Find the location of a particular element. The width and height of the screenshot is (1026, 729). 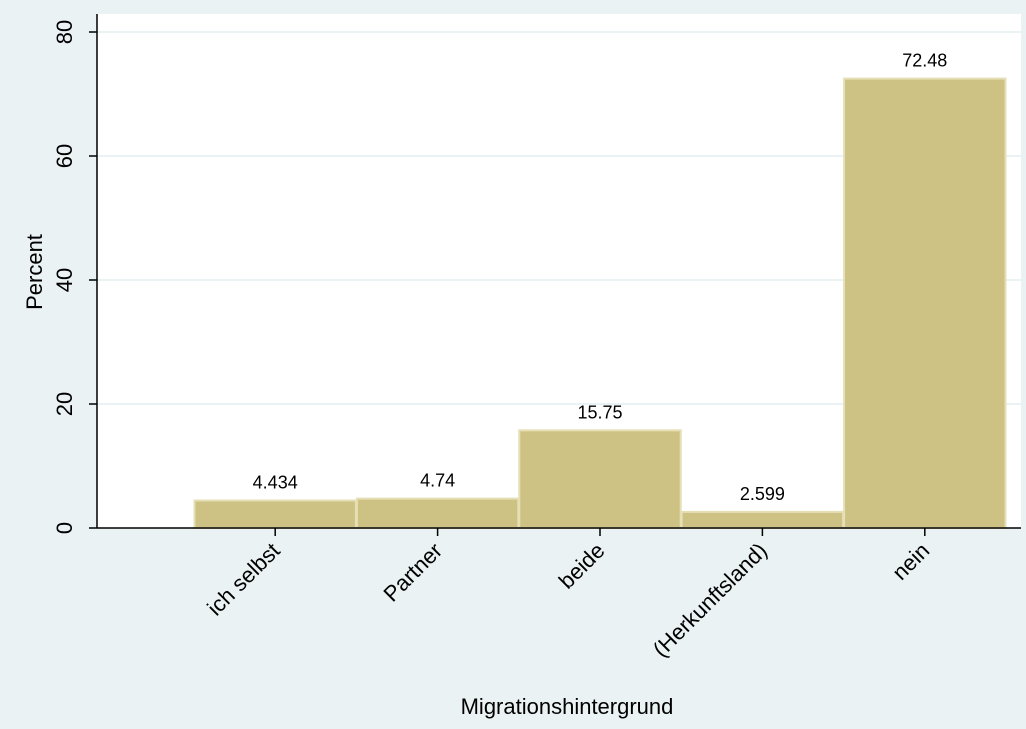

x-tick-label: Partner is located at coordinates (412, 572).